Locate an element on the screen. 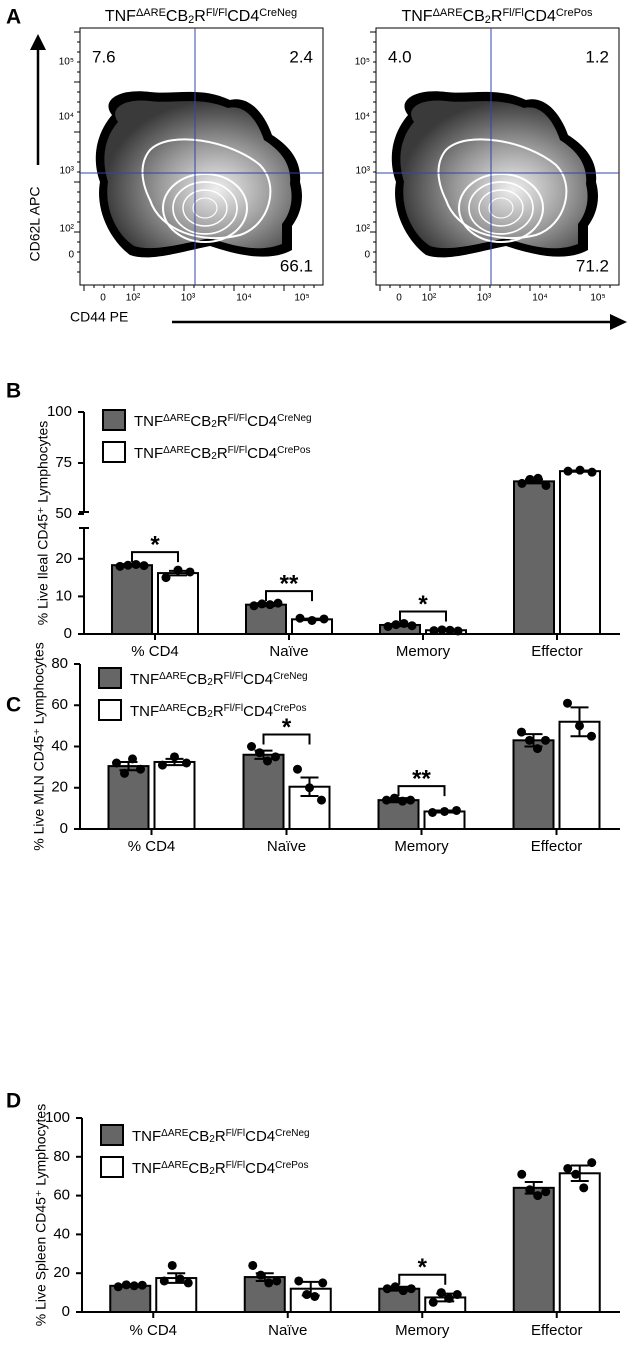 Image resolution: width=633 pixels, height=1347 pixels. y-tick-label: 100 is located at coordinates (59, 411).